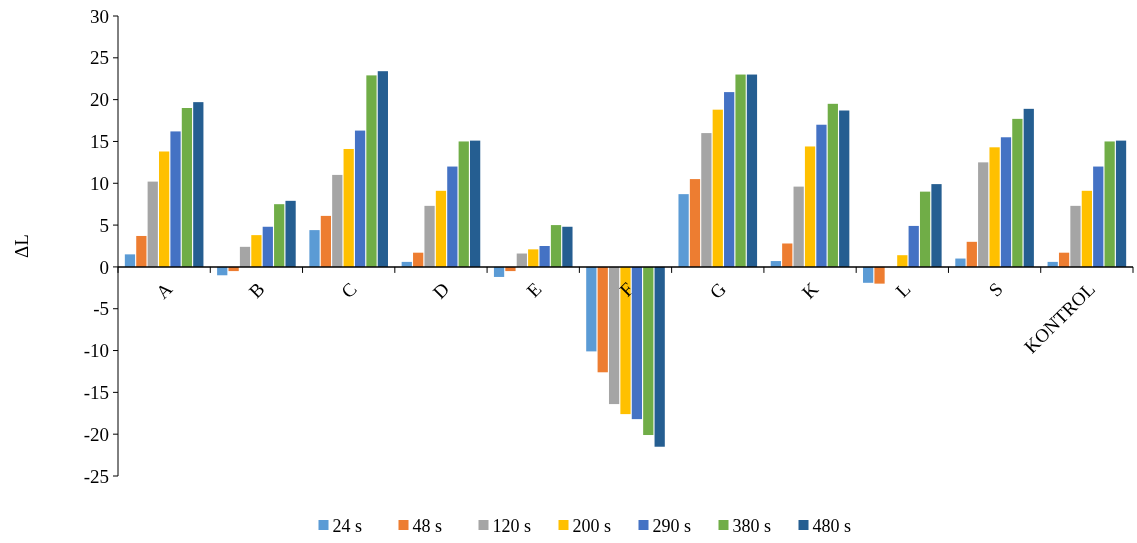 The height and width of the screenshot is (543, 1137). I want to click on x-tick-label: B, so click(256, 290).